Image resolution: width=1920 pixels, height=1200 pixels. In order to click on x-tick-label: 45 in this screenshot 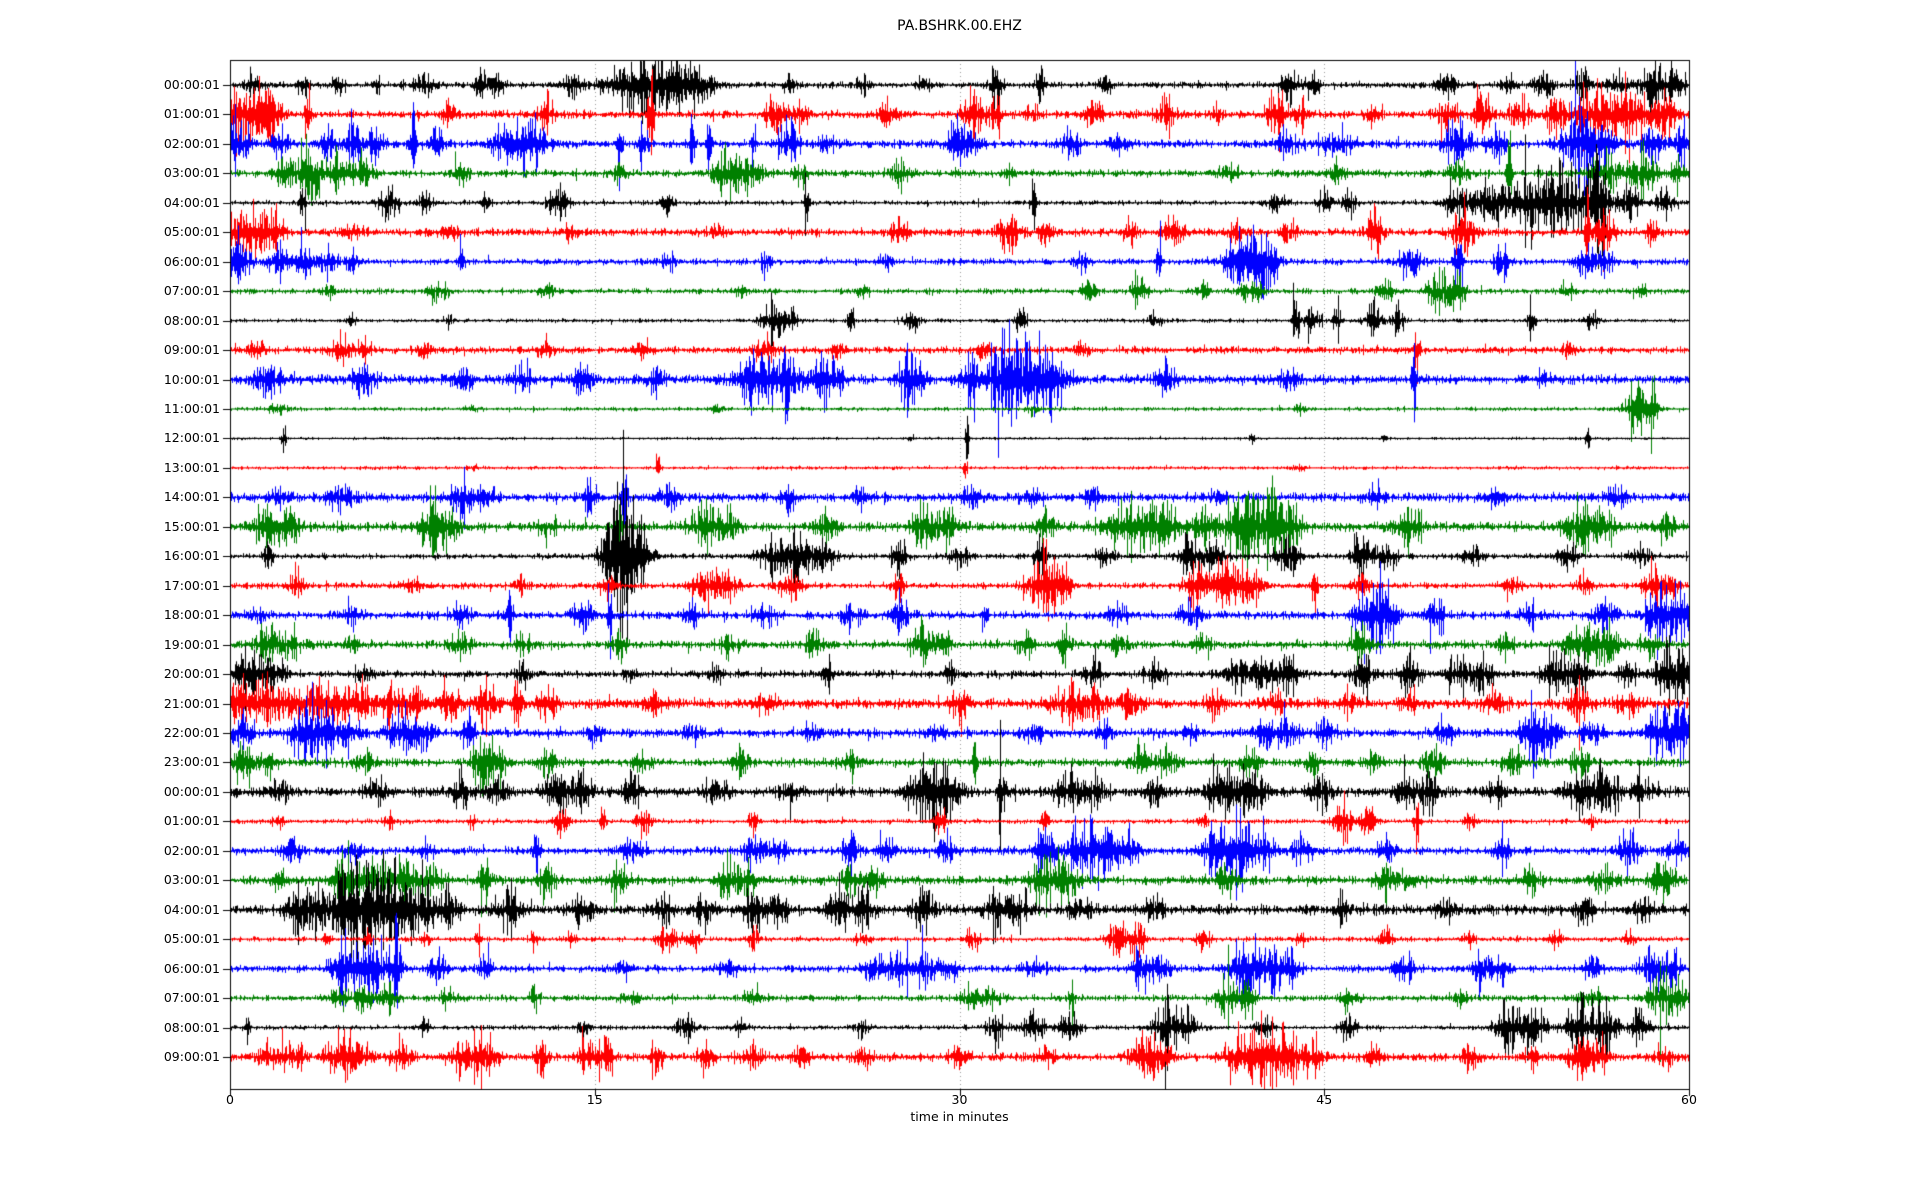, I will do `click(1324, 1099)`.